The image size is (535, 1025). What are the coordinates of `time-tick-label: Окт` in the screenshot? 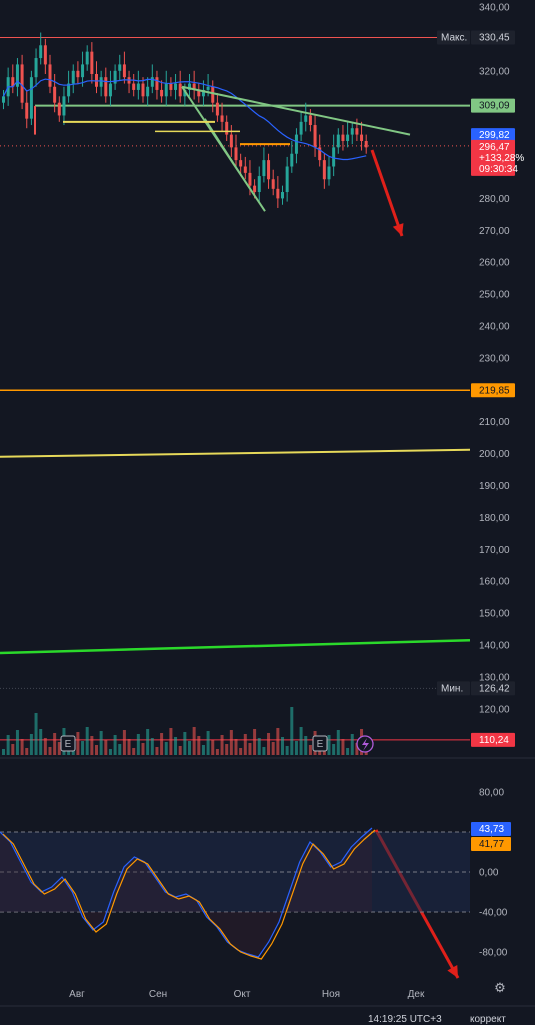 It's located at (242, 994).